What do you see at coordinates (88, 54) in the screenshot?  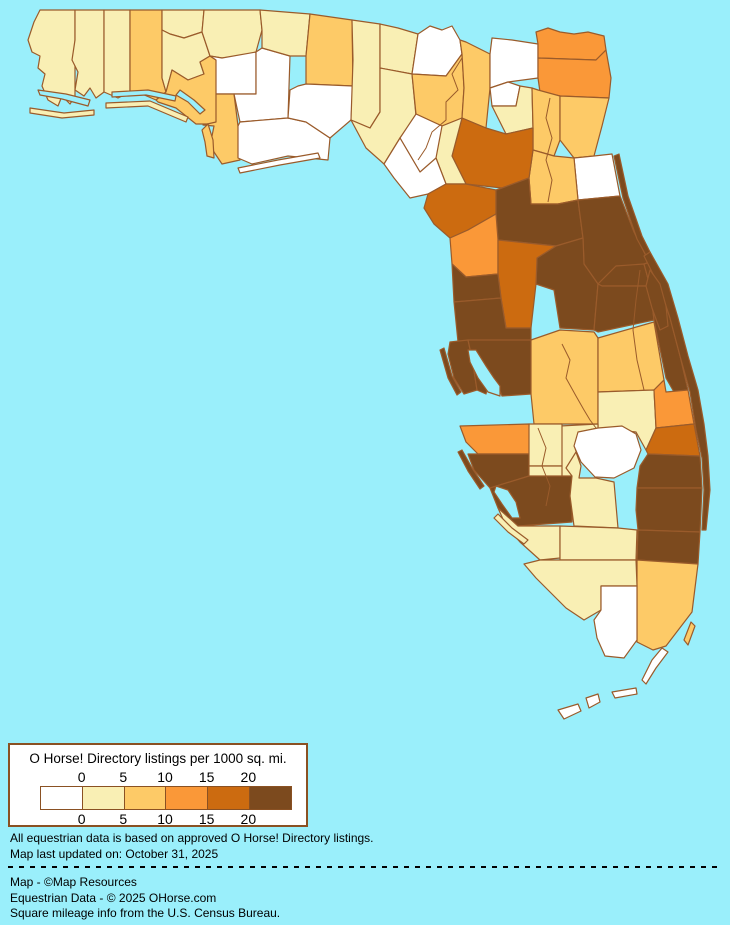 I see `county-santa-rosa` at bounding box center [88, 54].